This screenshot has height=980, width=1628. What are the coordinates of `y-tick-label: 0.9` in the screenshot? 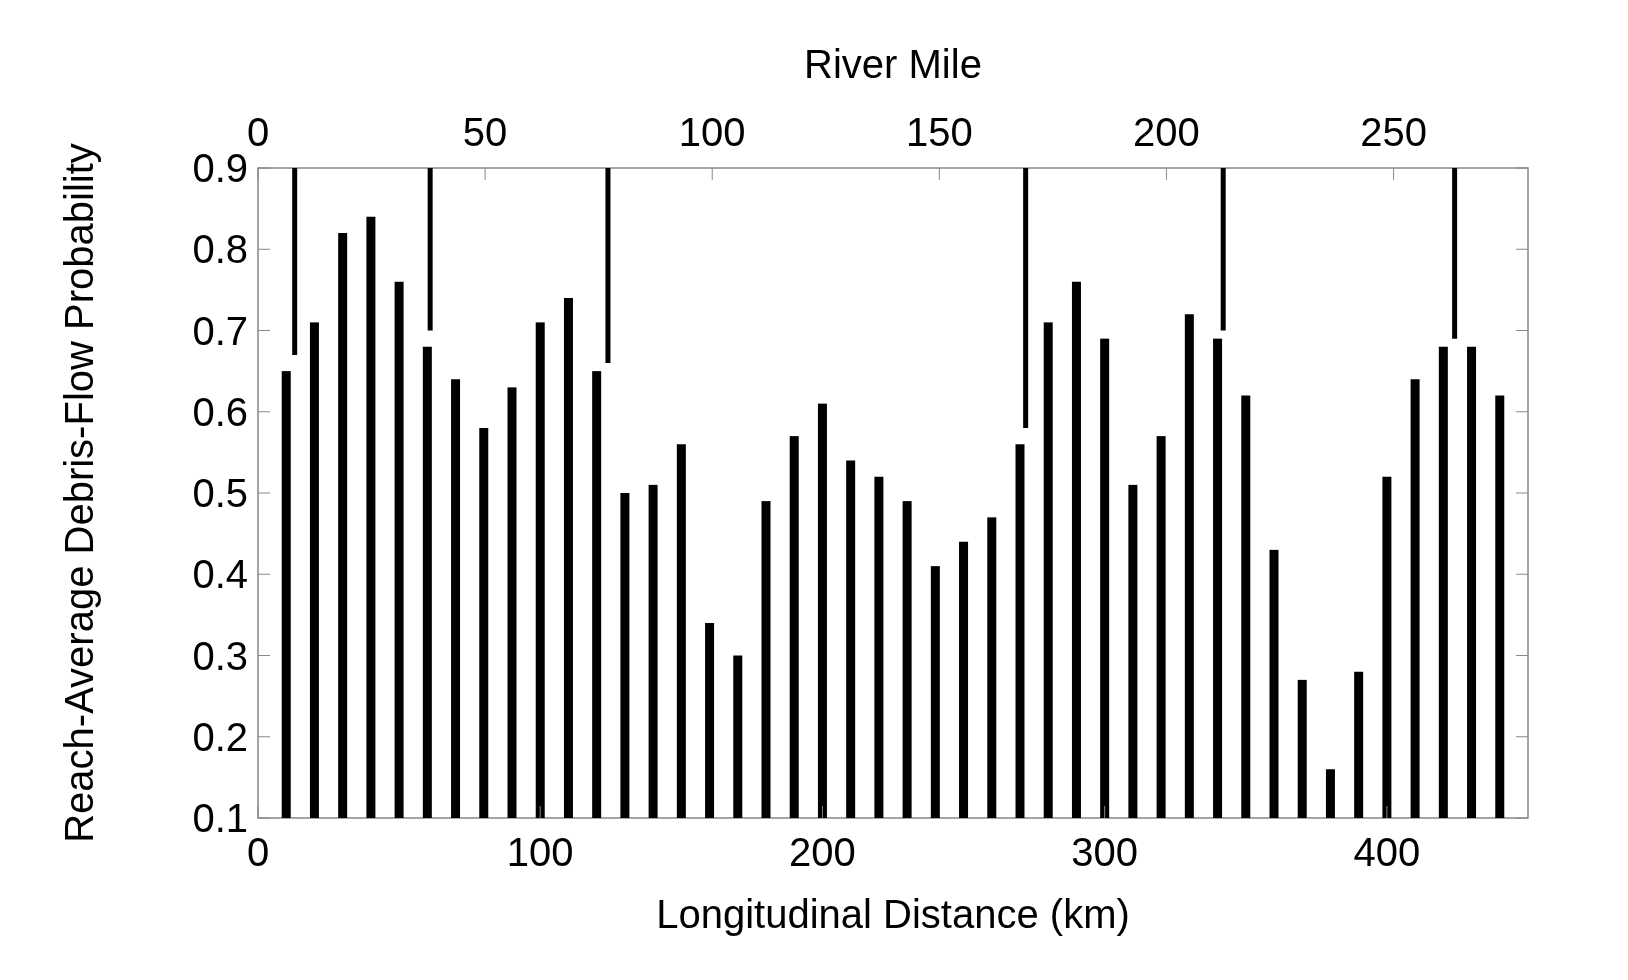 It's located at (220, 168).